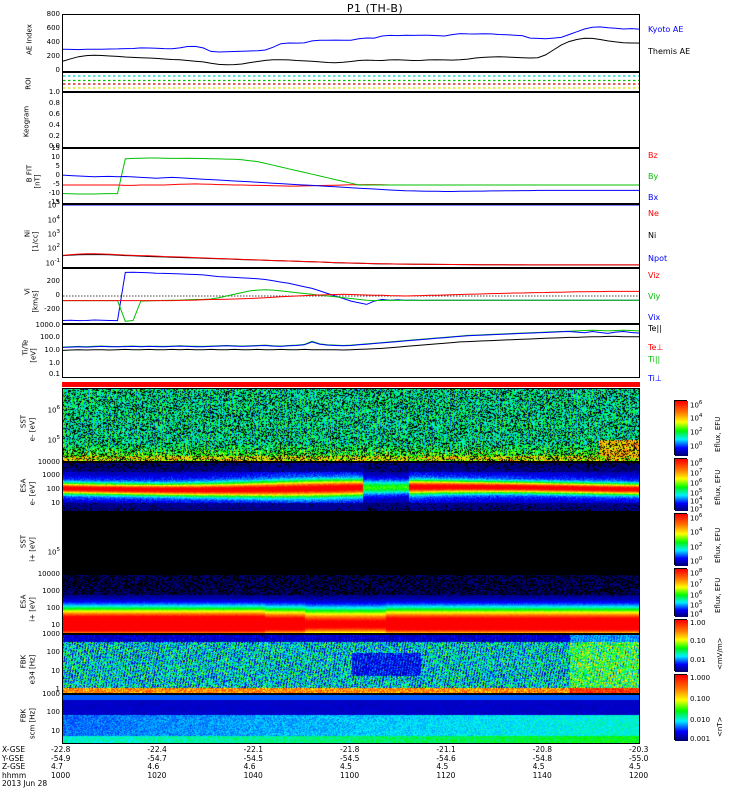  I want to click on red-status-bar, so click(351, 384).